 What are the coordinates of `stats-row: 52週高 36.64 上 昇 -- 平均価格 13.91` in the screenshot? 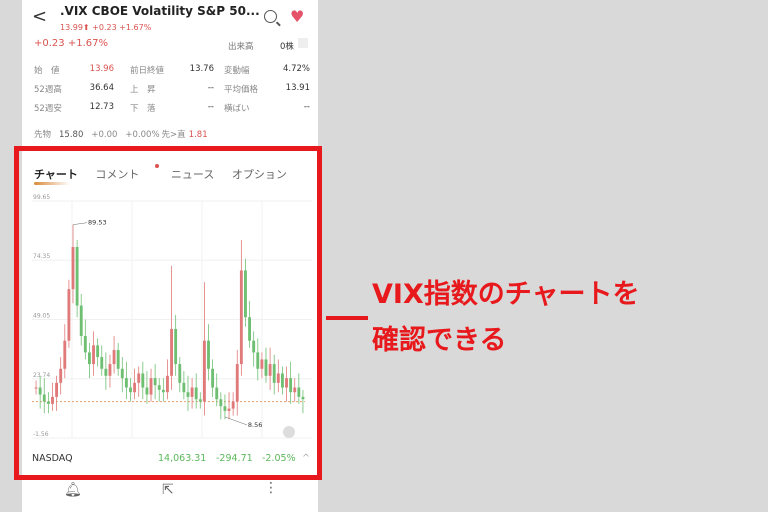 It's located at (172, 92).